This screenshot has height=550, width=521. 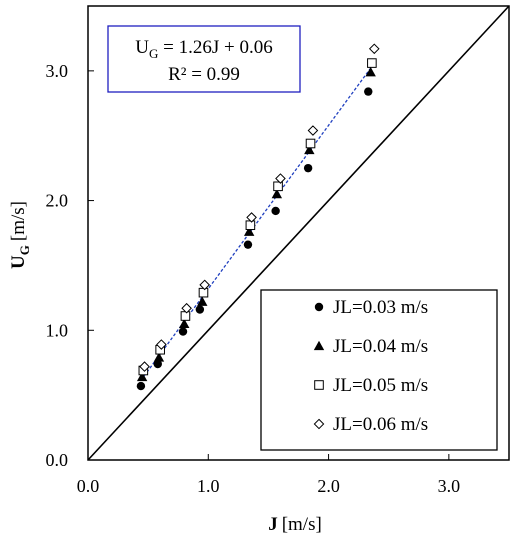 What do you see at coordinates (208, 486) in the screenshot?
I see `x-tick-label: 1.0` at bounding box center [208, 486].